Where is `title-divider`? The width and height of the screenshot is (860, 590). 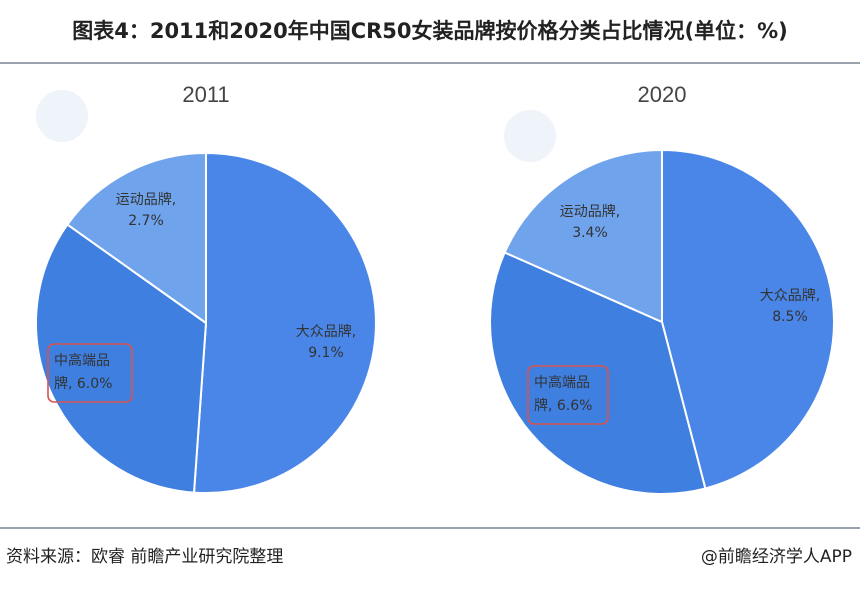
title-divider is located at coordinates (430, 63).